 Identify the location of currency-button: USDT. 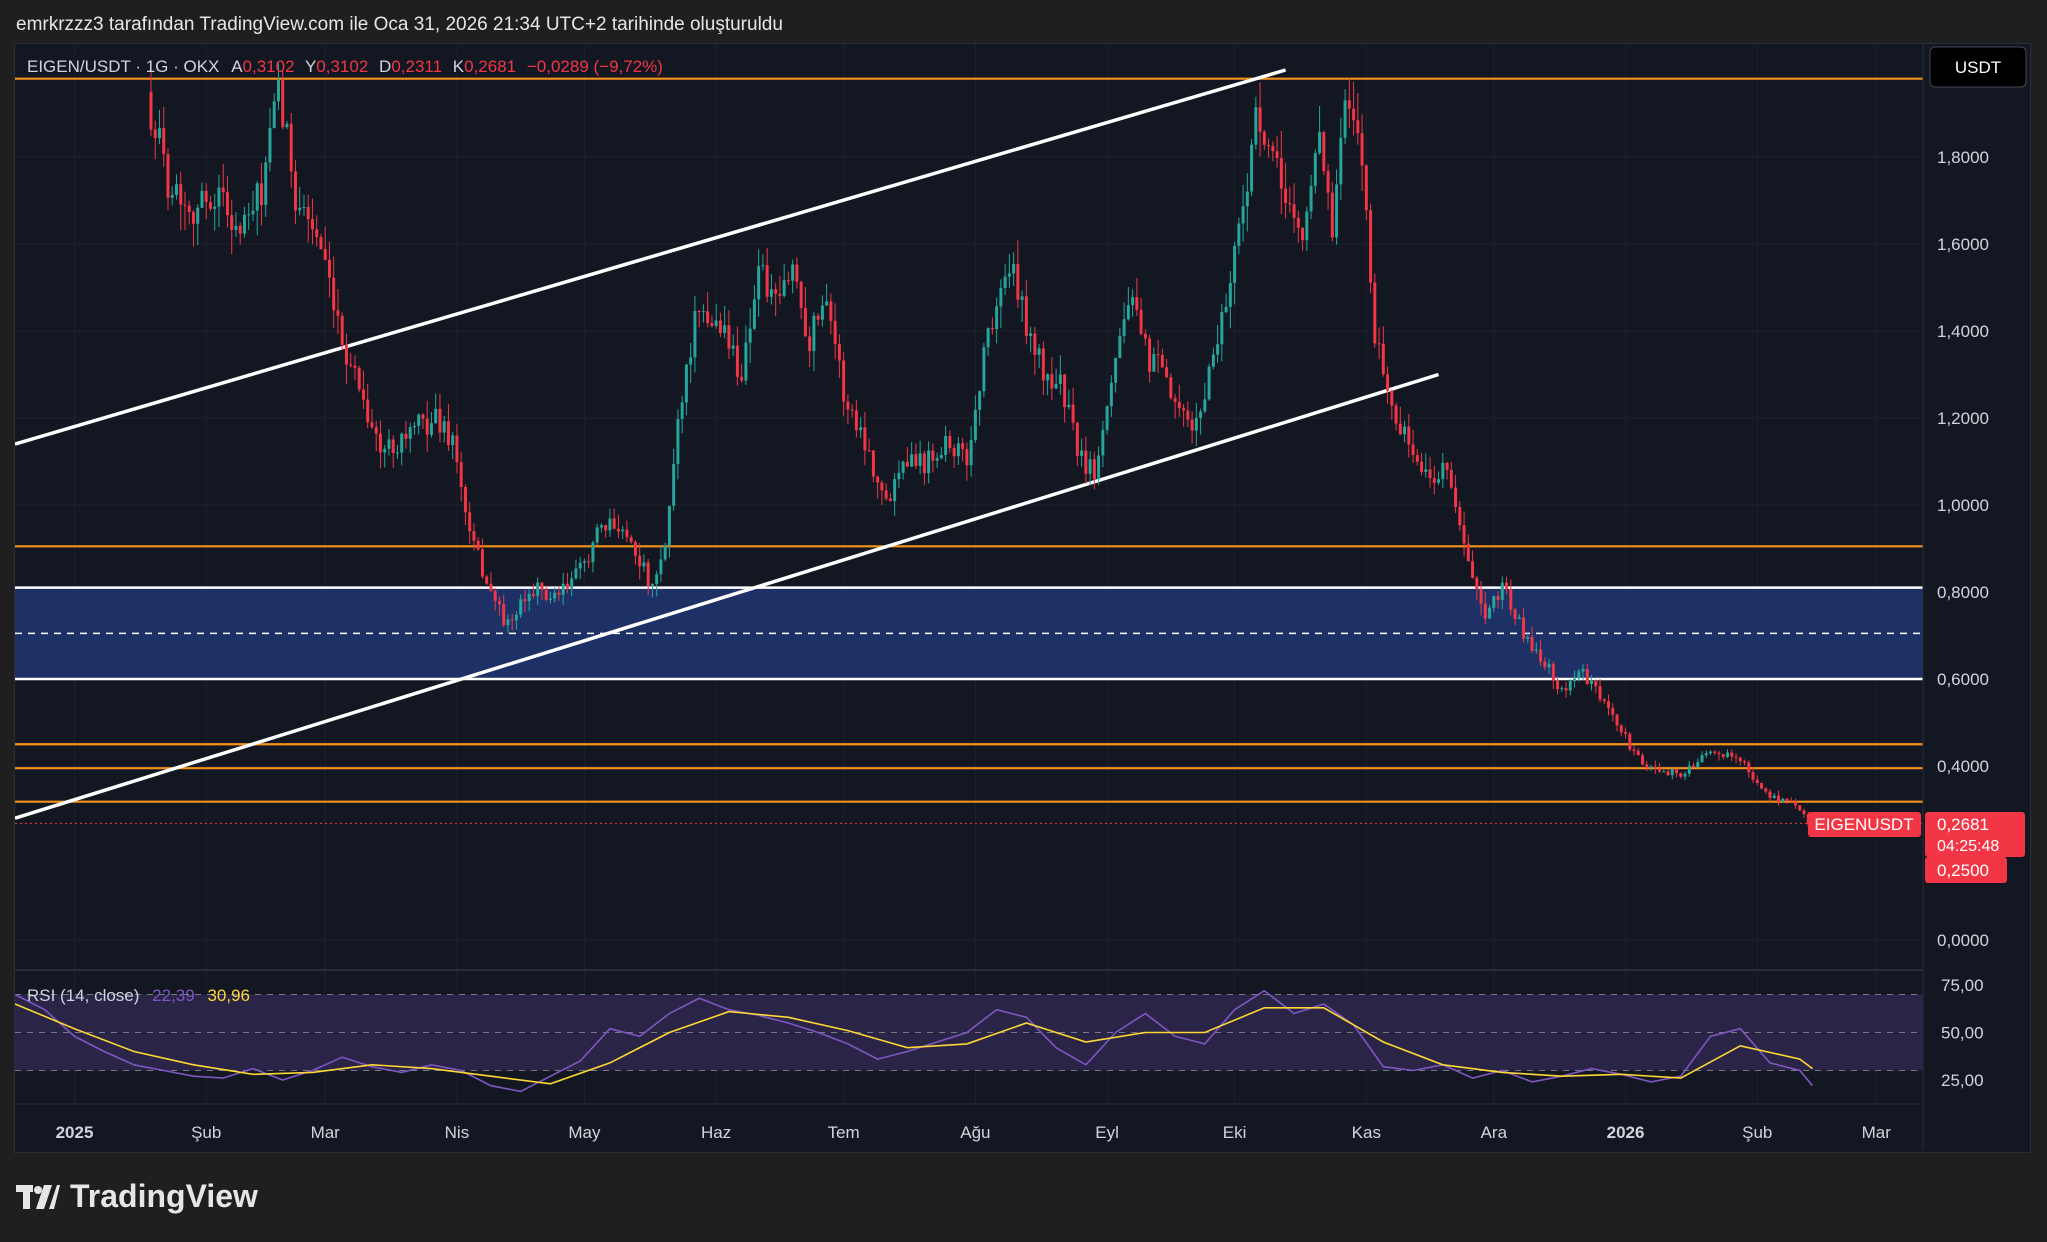
(1978, 67).